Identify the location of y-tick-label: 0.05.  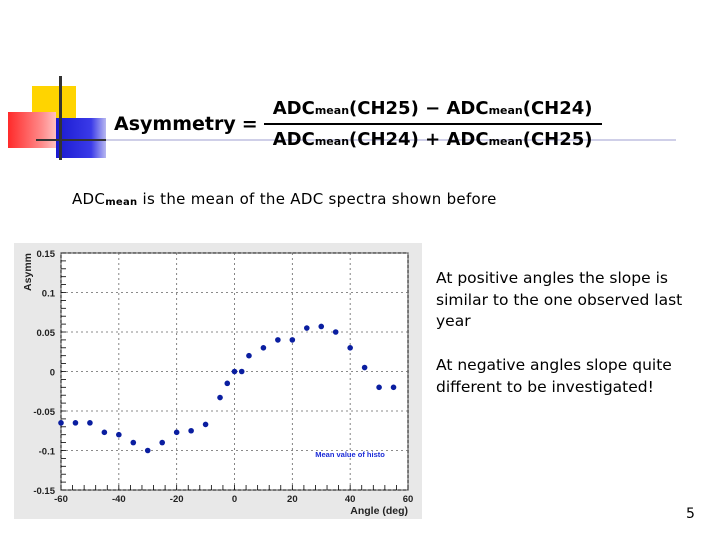
(46, 333).